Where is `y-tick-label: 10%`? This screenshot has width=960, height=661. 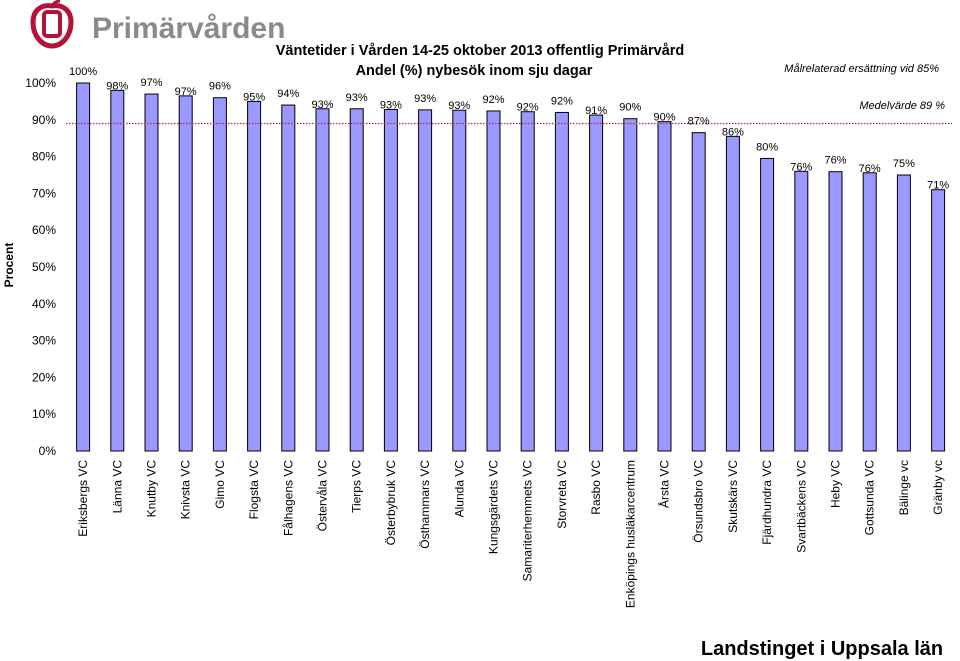 y-tick-label: 10% is located at coordinates (44, 414).